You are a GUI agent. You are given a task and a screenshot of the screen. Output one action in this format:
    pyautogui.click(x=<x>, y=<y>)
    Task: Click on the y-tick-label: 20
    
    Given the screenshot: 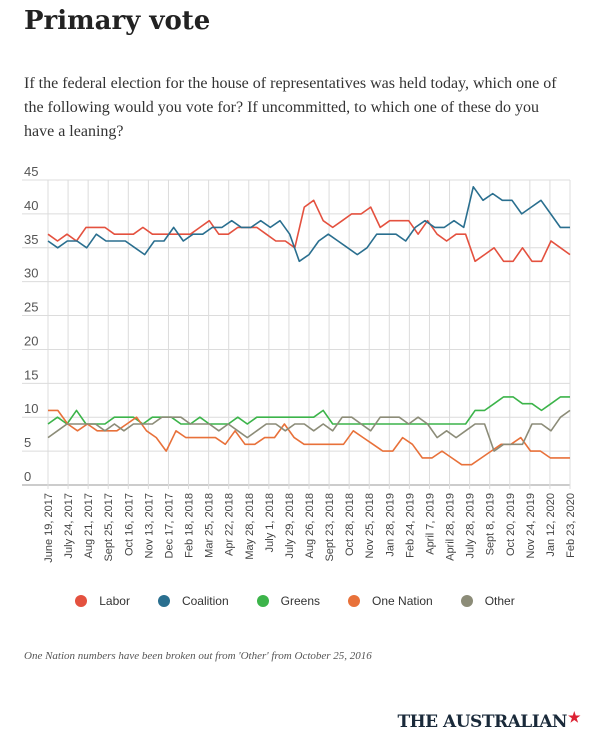 What is the action you would take?
    pyautogui.click(x=31, y=340)
    